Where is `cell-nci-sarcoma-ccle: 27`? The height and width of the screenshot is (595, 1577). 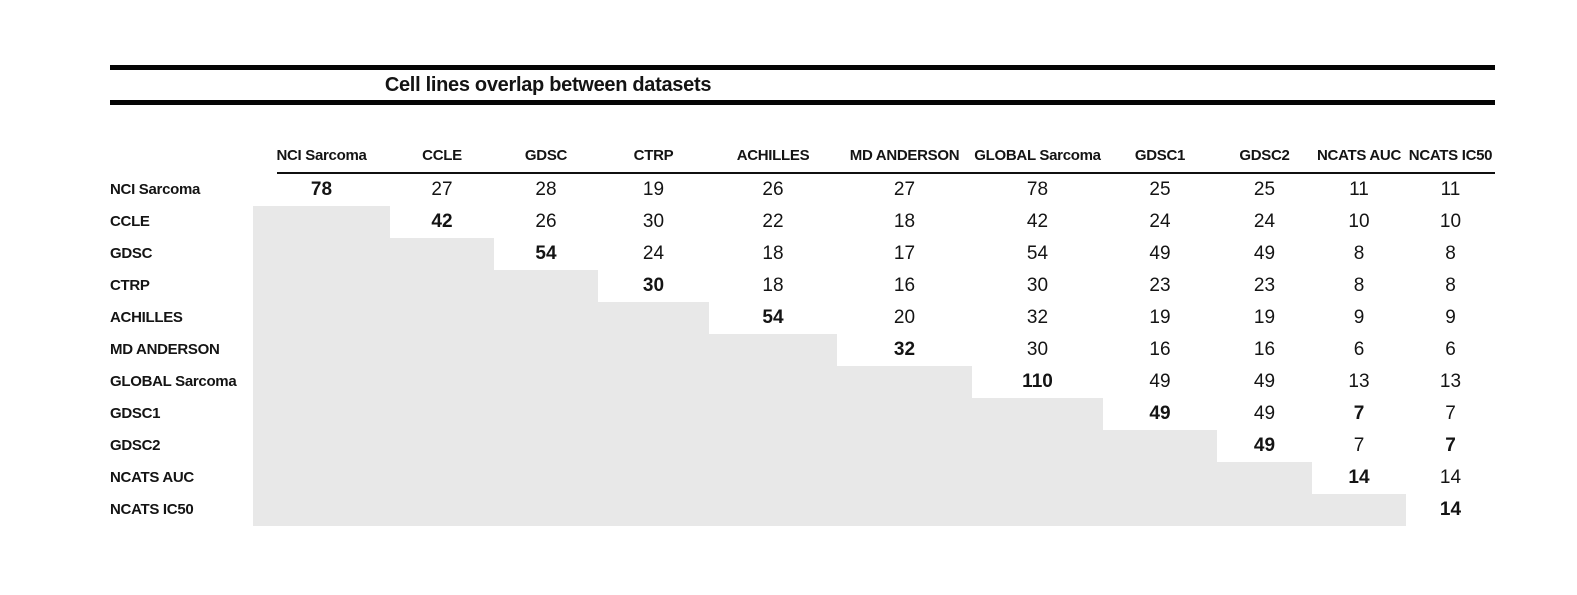
cell-nci-sarcoma-ccle: 27 is located at coordinates (442, 189).